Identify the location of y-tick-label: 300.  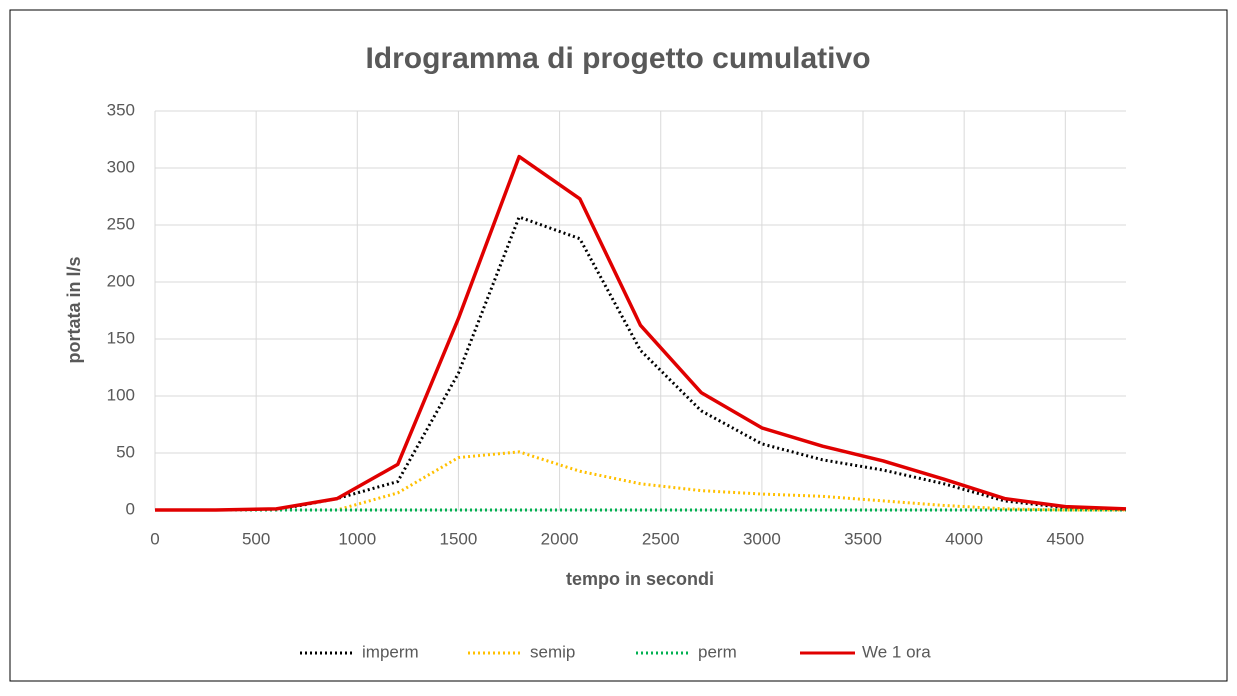
(121, 166).